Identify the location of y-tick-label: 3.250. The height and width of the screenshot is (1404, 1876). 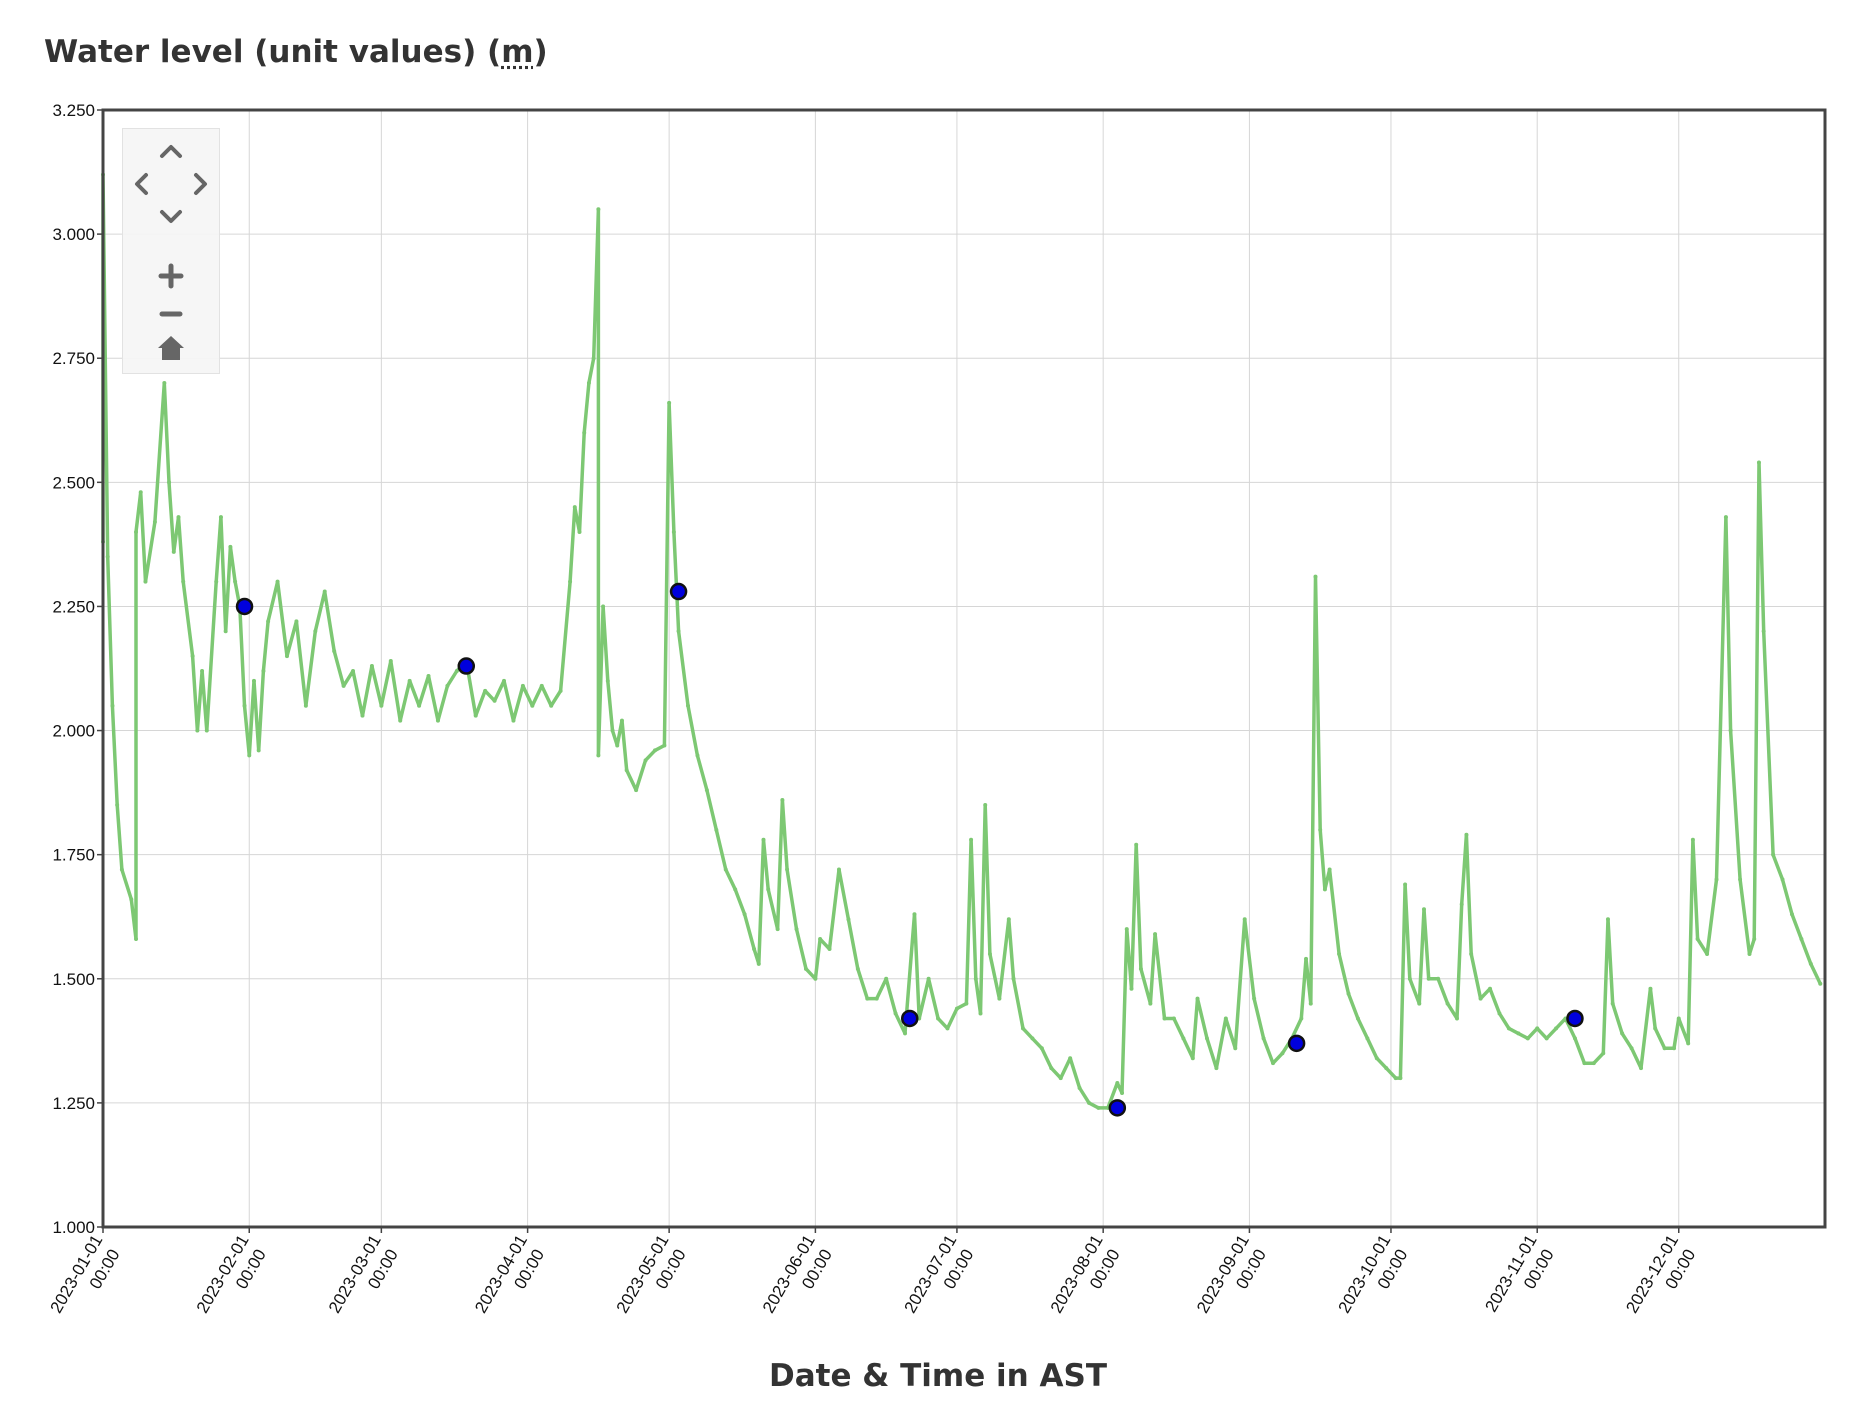
(73, 110).